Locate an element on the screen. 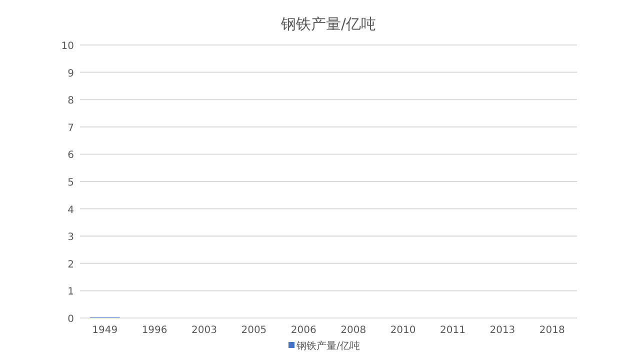  y-tick-label: 2 is located at coordinates (71, 264).